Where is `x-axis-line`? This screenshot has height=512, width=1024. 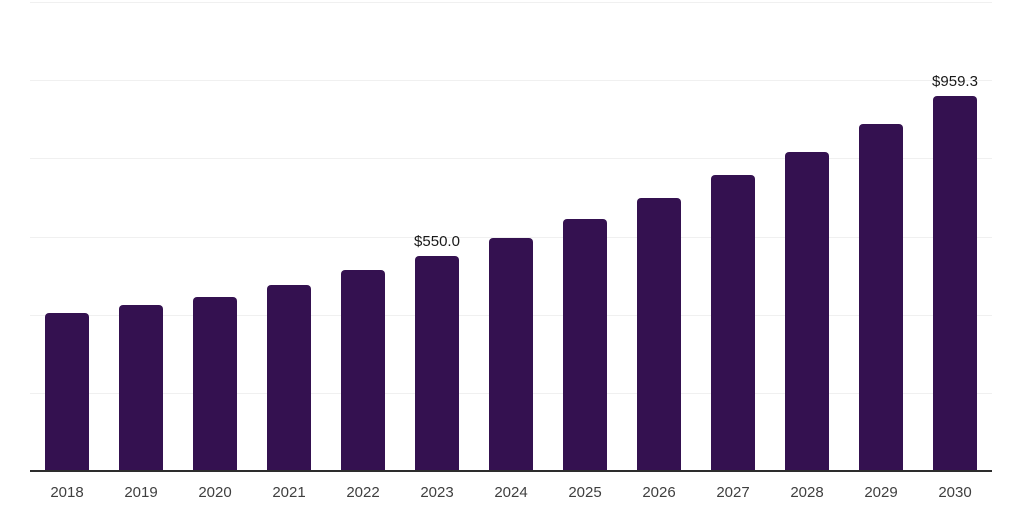 x-axis-line is located at coordinates (511, 471).